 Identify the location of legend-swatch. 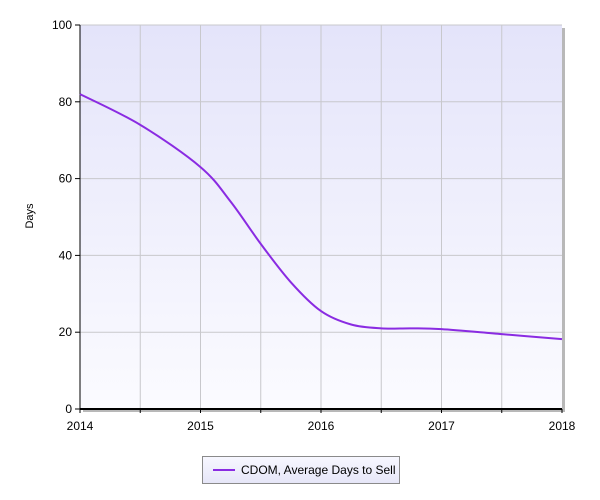
(224, 470).